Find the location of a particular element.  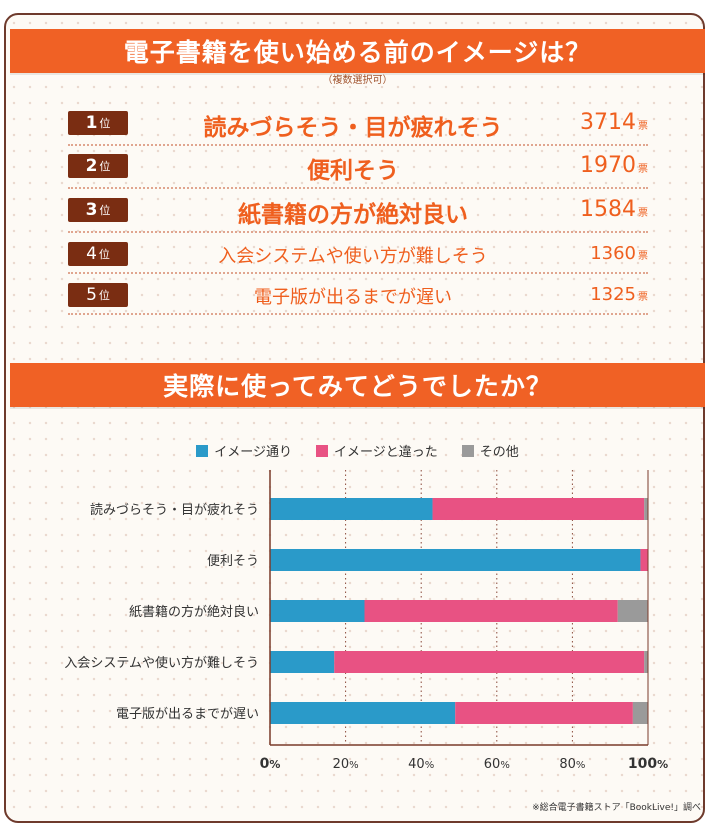

category-label-1: 読みづらそう・目が疲れそう is located at coordinates (174, 510).